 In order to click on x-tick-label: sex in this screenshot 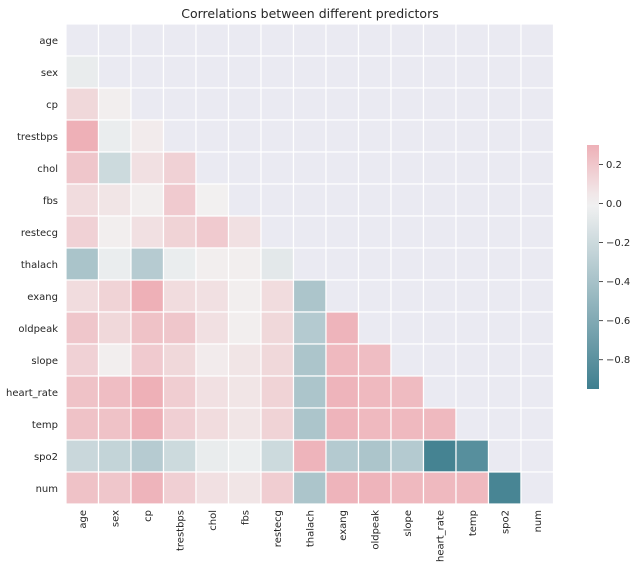, I will do `click(115, 518)`.